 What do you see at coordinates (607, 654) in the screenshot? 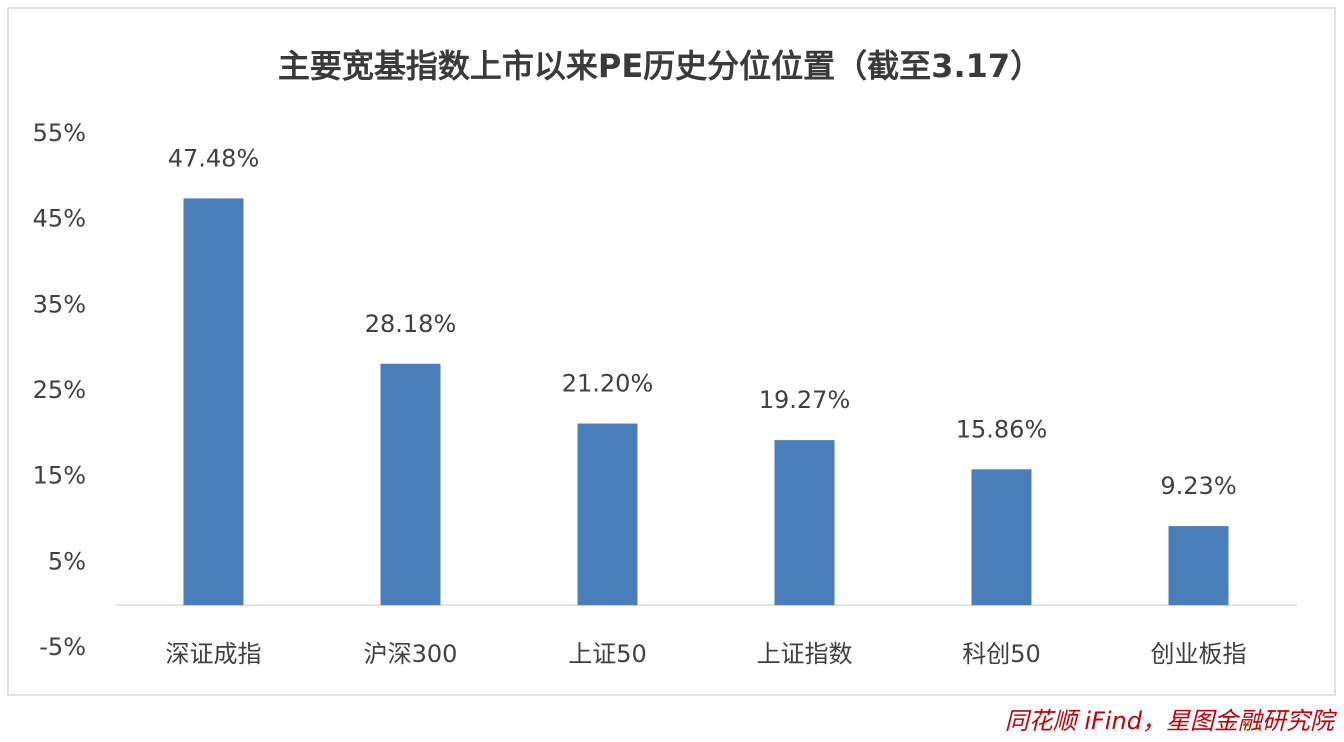
I see `x-tick-label: 上证50` at bounding box center [607, 654].